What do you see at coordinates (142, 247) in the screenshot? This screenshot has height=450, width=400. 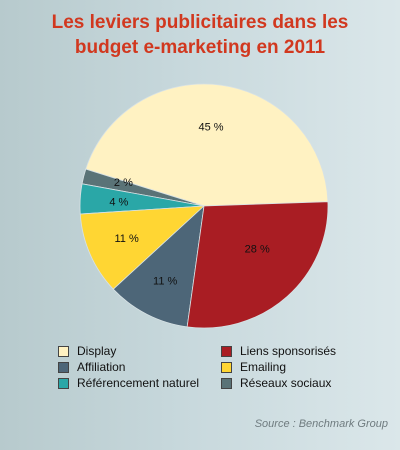 I see `pie-slice-emailing` at bounding box center [142, 247].